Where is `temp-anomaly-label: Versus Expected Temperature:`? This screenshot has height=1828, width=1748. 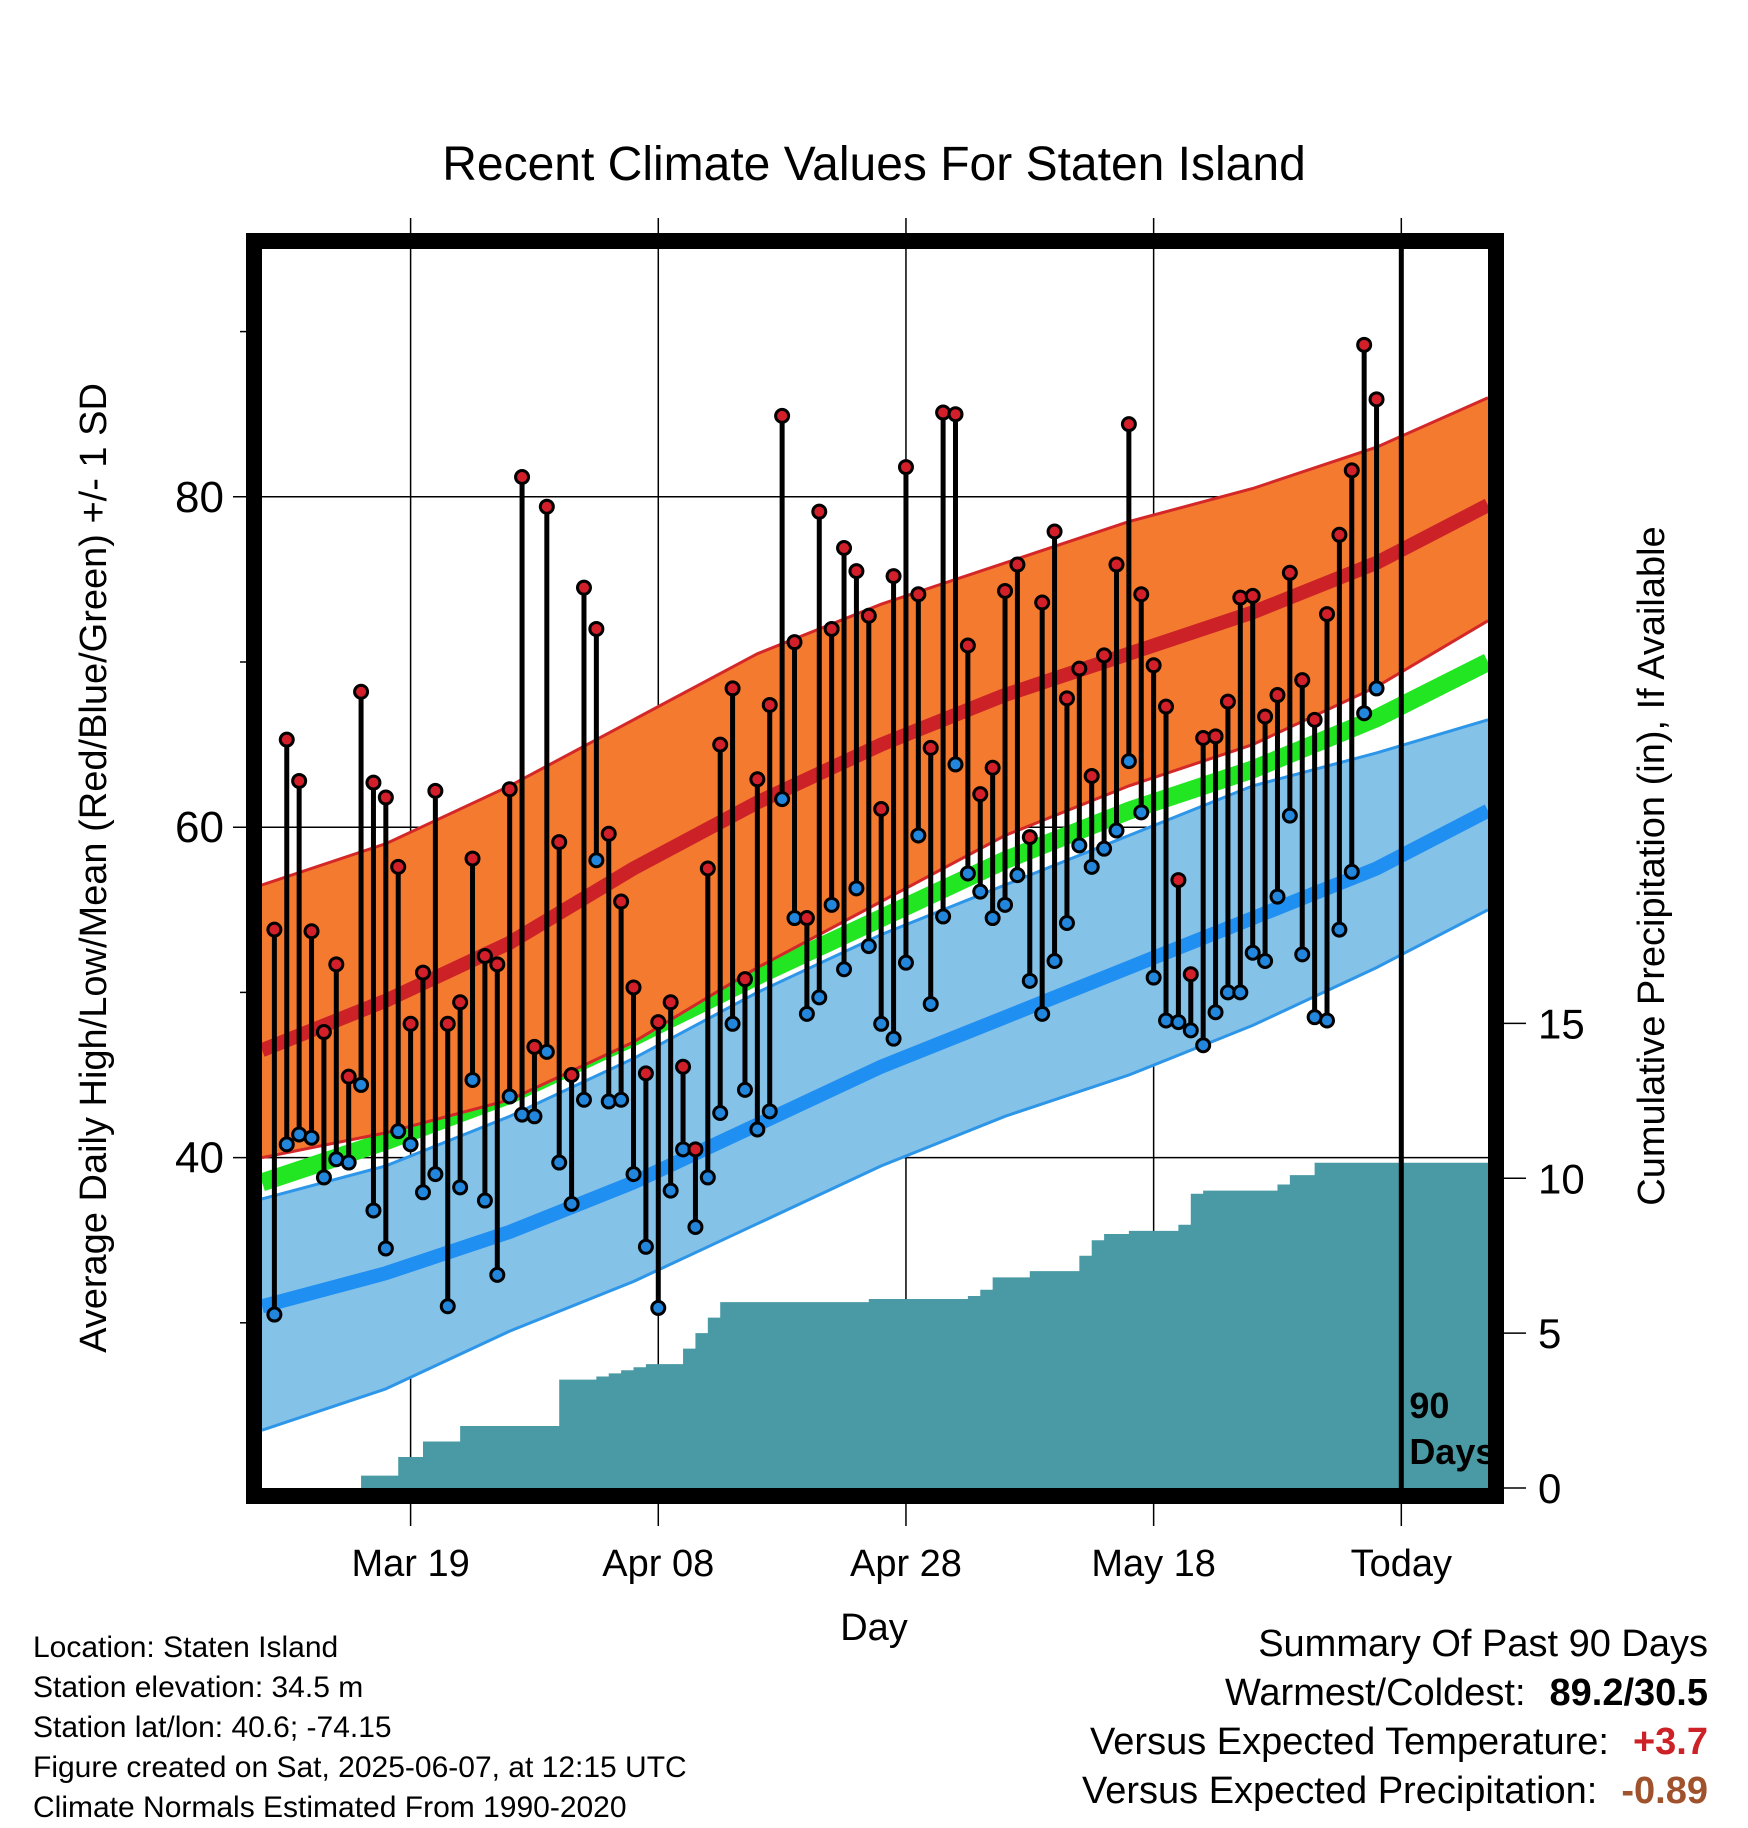
temp-anomaly-label: Versus Expected Temperature: is located at coordinates (1349, 1742).